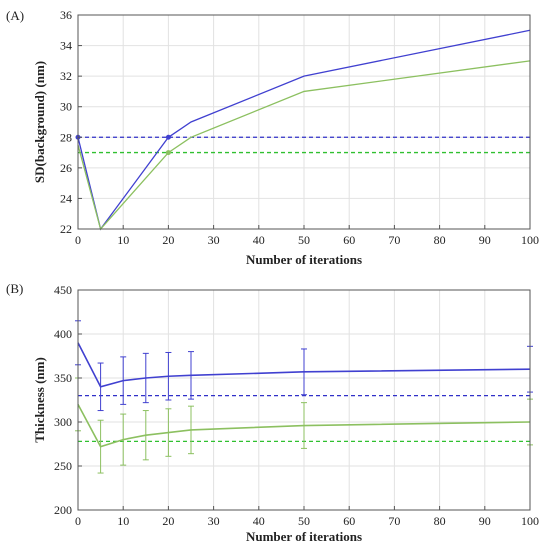 Image resolution: width=550 pixels, height=547 pixels. What do you see at coordinates (39, 122) in the screenshot?
I see `y-axis-label-a: SD(background) (nm)` at bounding box center [39, 122].